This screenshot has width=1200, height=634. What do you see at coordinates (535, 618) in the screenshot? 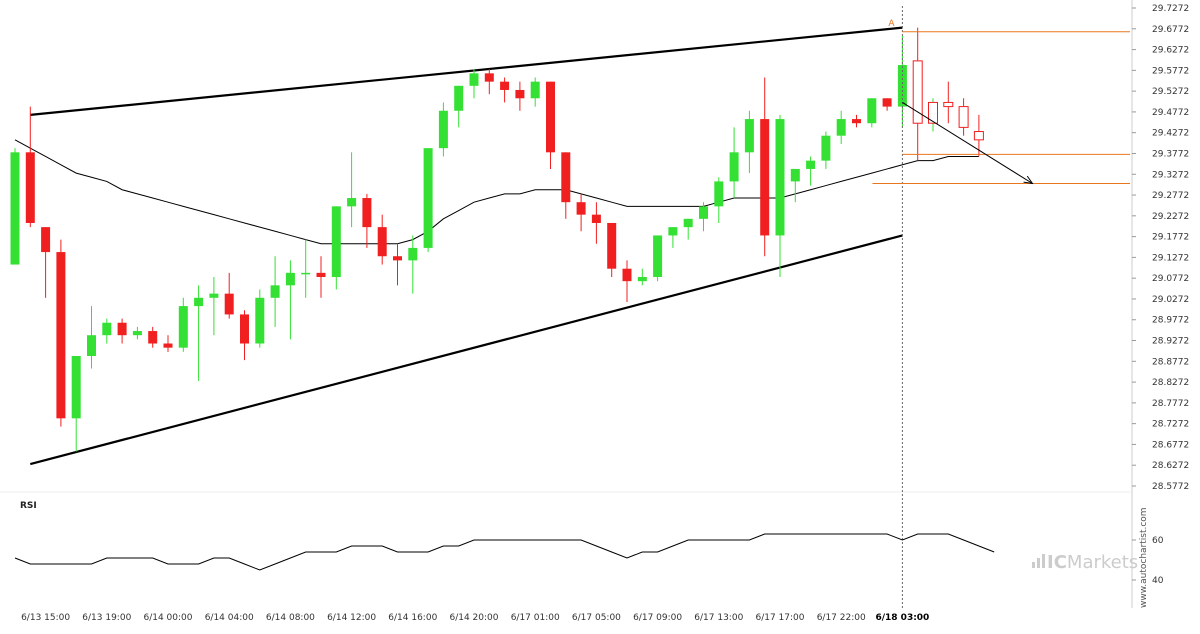
I see `time-tick-label: 6/17 01:00` at bounding box center [535, 618].